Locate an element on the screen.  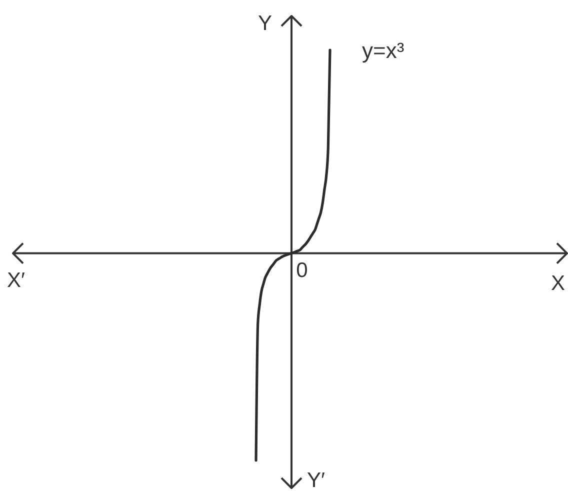
text: X′ is located at coordinates (16, 280).